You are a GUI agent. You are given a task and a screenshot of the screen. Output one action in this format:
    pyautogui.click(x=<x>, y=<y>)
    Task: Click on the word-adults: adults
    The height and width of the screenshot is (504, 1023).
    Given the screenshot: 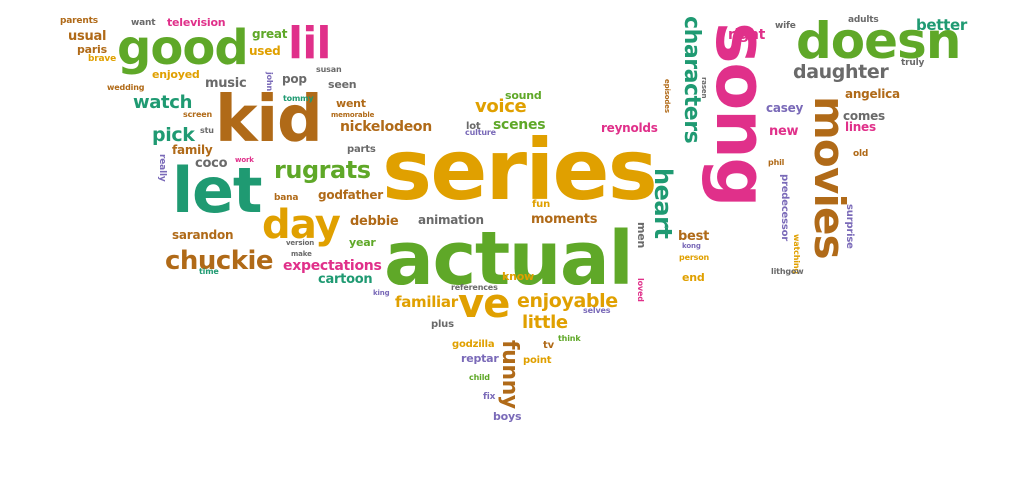 What is the action you would take?
    pyautogui.click(x=863, y=20)
    